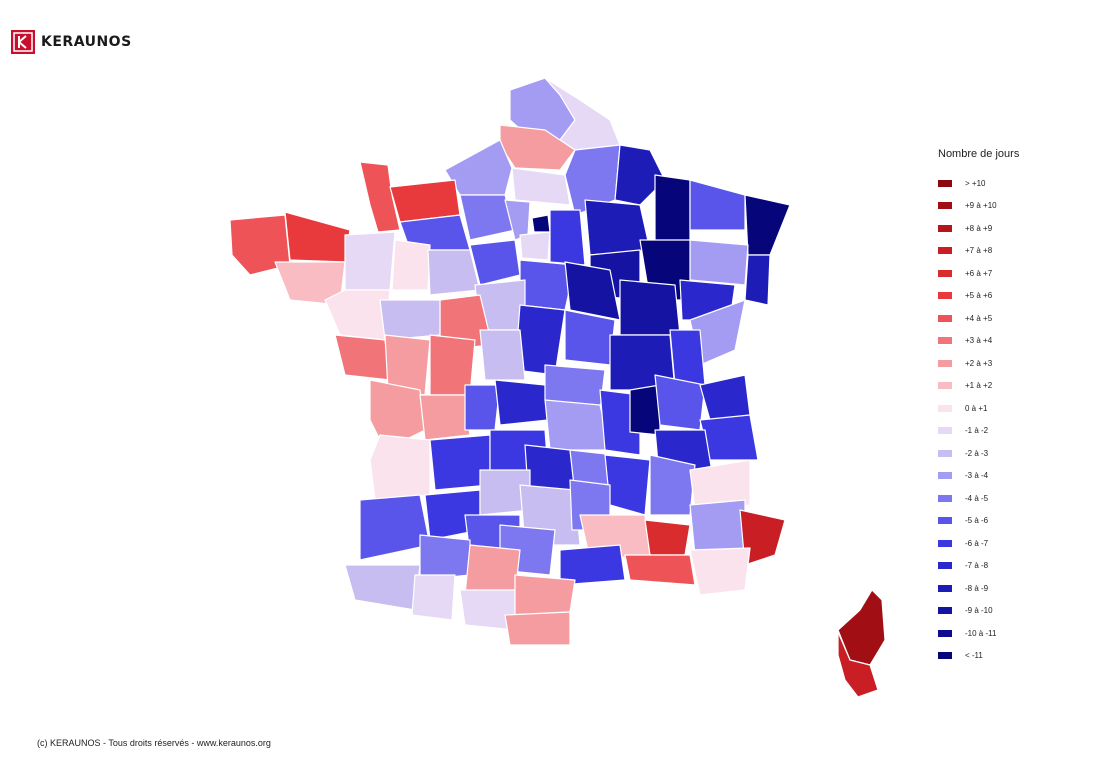 The width and height of the screenshot is (1098, 777). I want to click on department-gers, so click(445, 557).